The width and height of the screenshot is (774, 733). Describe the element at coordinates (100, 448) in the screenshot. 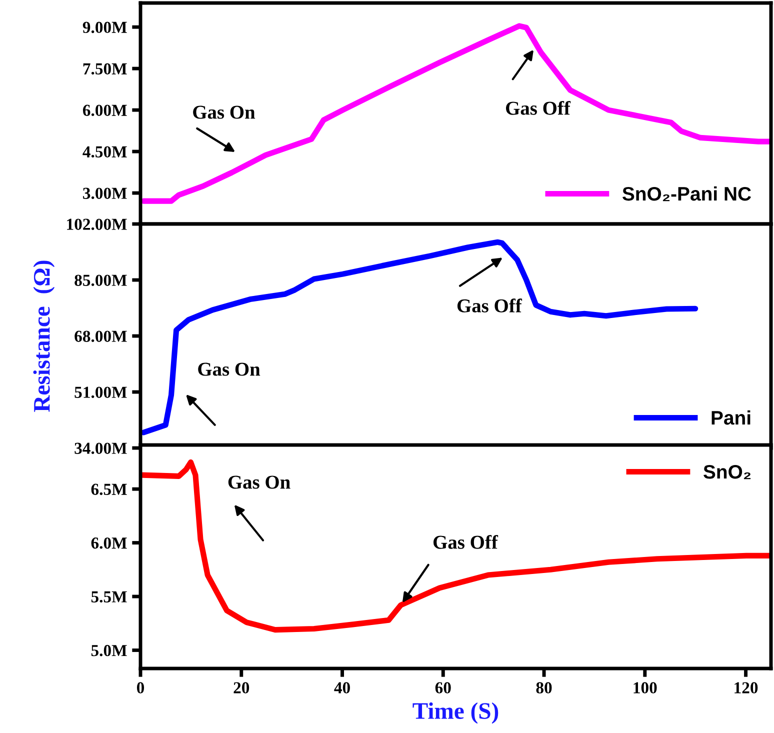

I see `y-tick-label: 34.00M` at that location.